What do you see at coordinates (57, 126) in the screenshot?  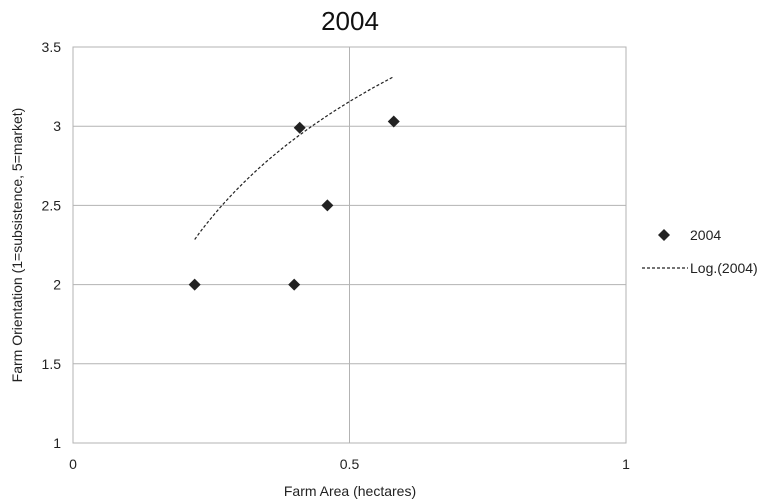 I see `y-tick-label: 3` at bounding box center [57, 126].